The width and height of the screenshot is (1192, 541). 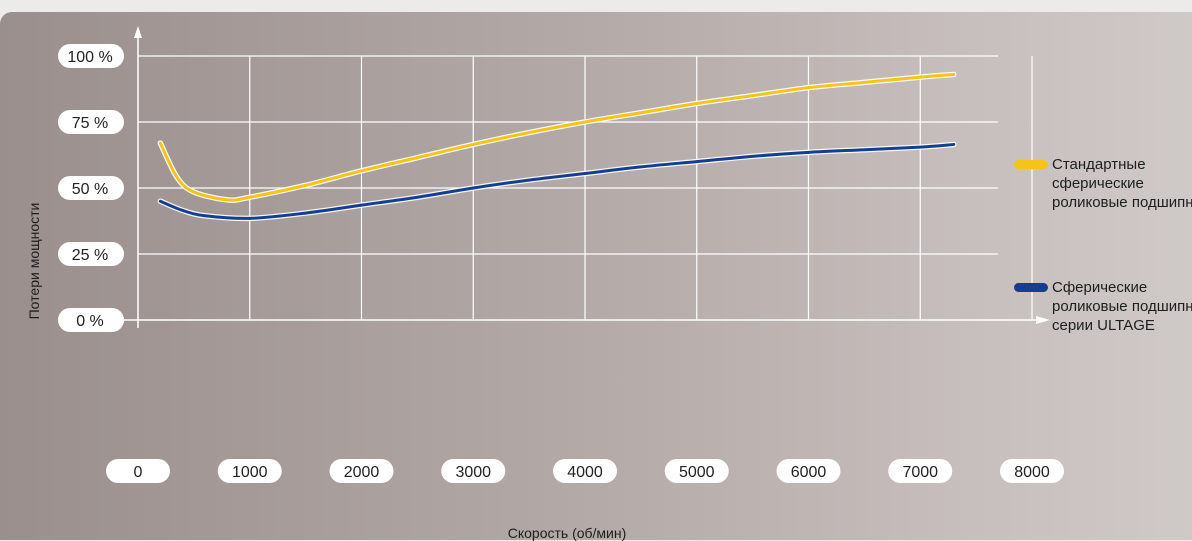 What do you see at coordinates (1031, 164) in the screenshot?
I see `legend-swatch-standard` at bounding box center [1031, 164].